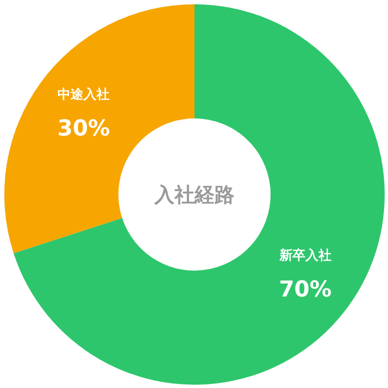 This screenshot has width=388, height=388. What do you see at coordinates (83, 129) in the screenshot?
I see `data-label: 30%` at bounding box center [83, 129].